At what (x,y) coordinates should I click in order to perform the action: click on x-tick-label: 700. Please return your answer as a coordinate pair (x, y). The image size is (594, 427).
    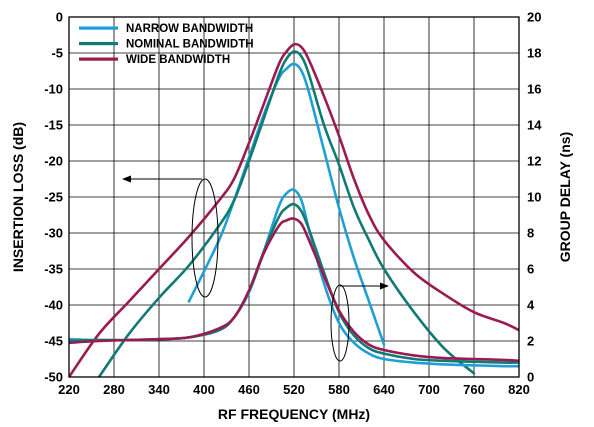
    Looking at the image, I should click on (429, 389).